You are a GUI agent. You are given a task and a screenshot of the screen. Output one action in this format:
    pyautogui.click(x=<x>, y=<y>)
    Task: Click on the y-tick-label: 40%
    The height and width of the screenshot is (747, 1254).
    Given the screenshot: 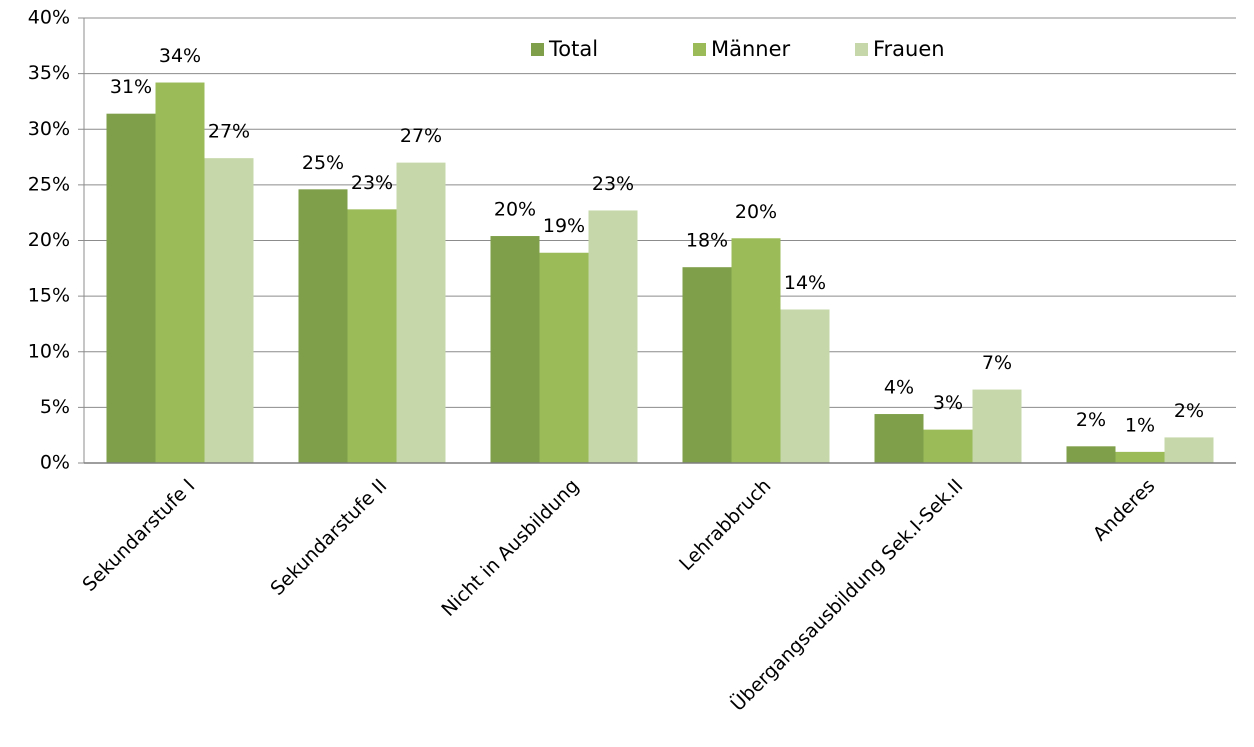 What is the action you would take?
    pyautogui.click(x=49, y=18)
    